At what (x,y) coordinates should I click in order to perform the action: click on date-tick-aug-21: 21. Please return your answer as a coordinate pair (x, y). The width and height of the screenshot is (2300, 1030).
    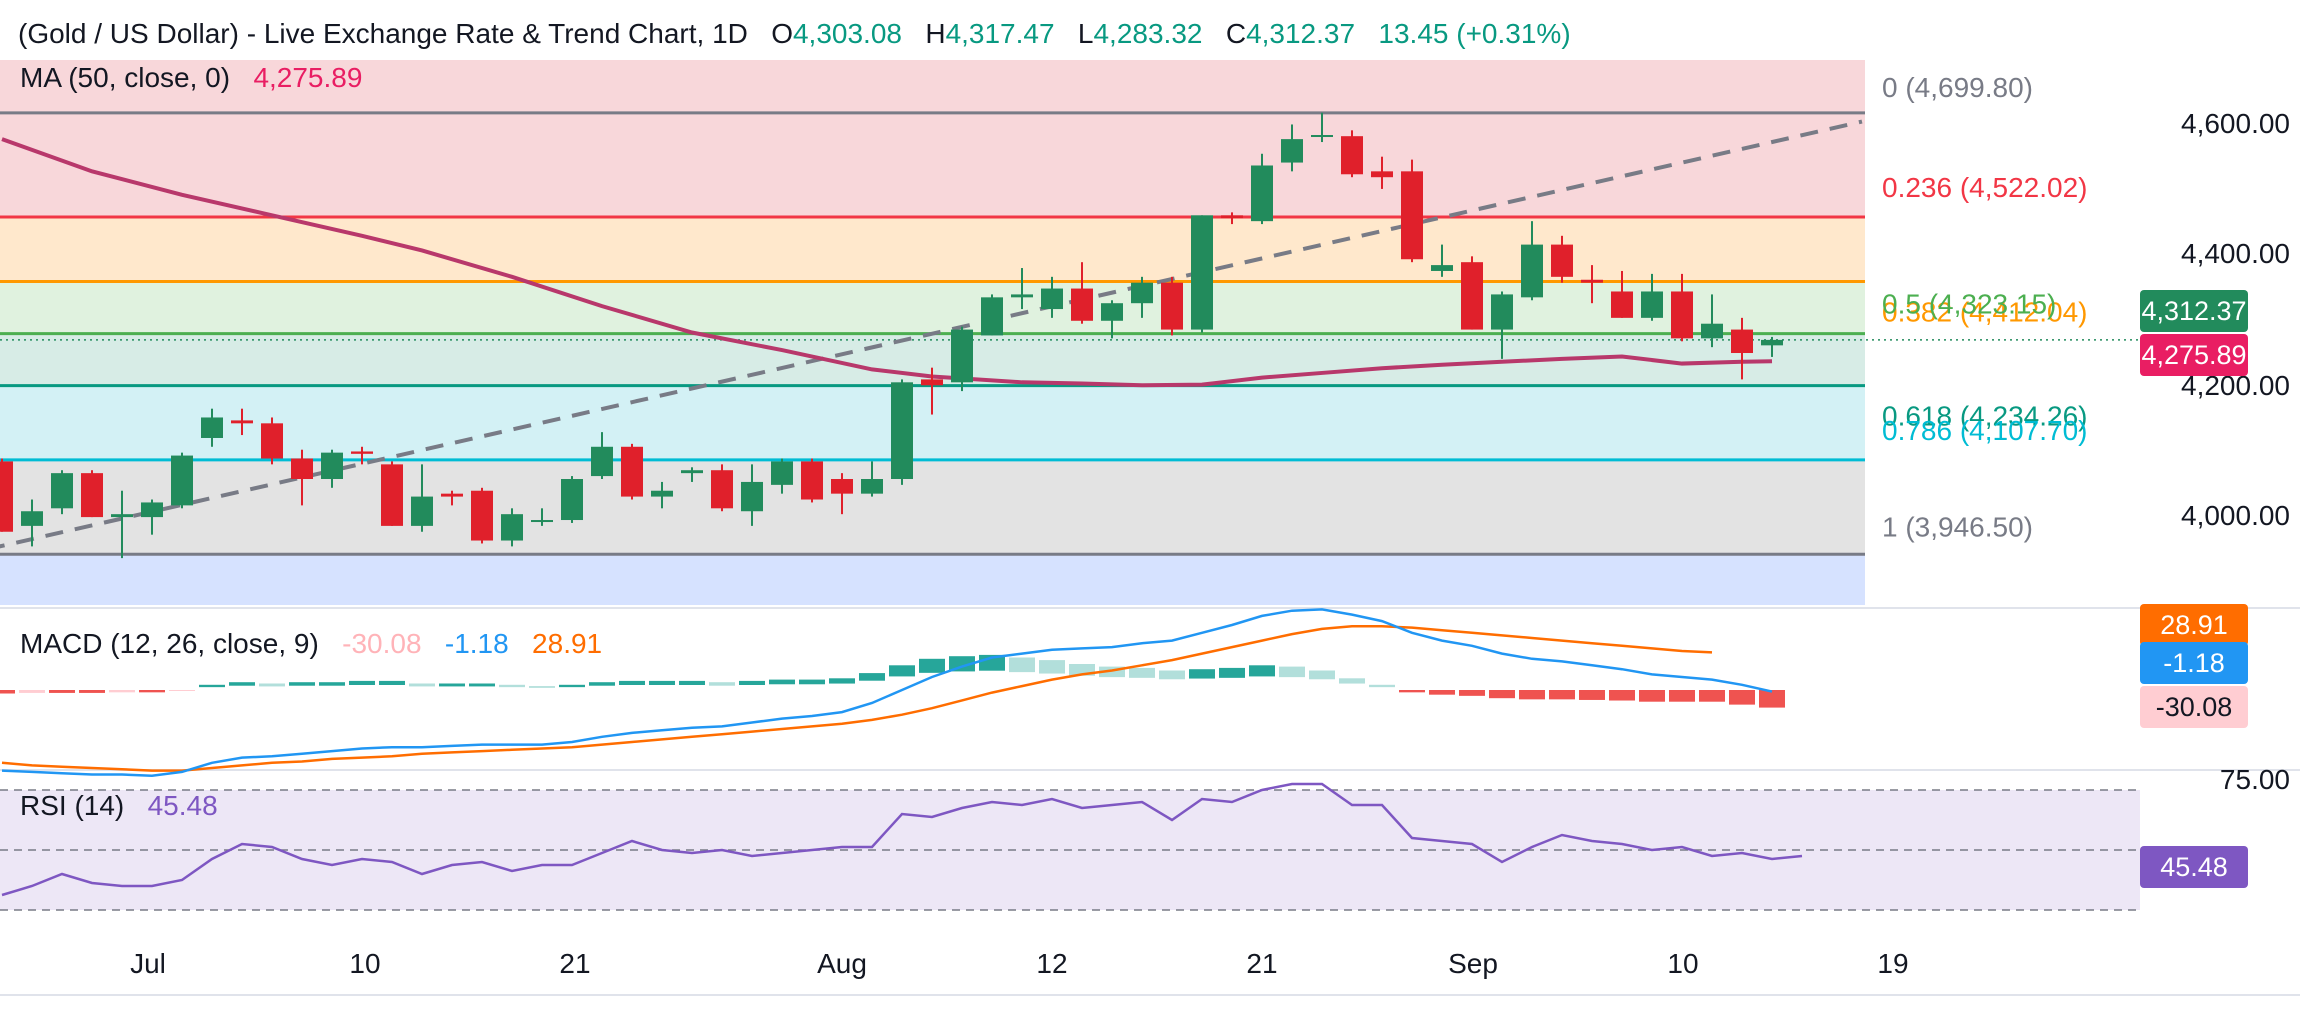
    Looking at the image, I should click on (1262, 963).